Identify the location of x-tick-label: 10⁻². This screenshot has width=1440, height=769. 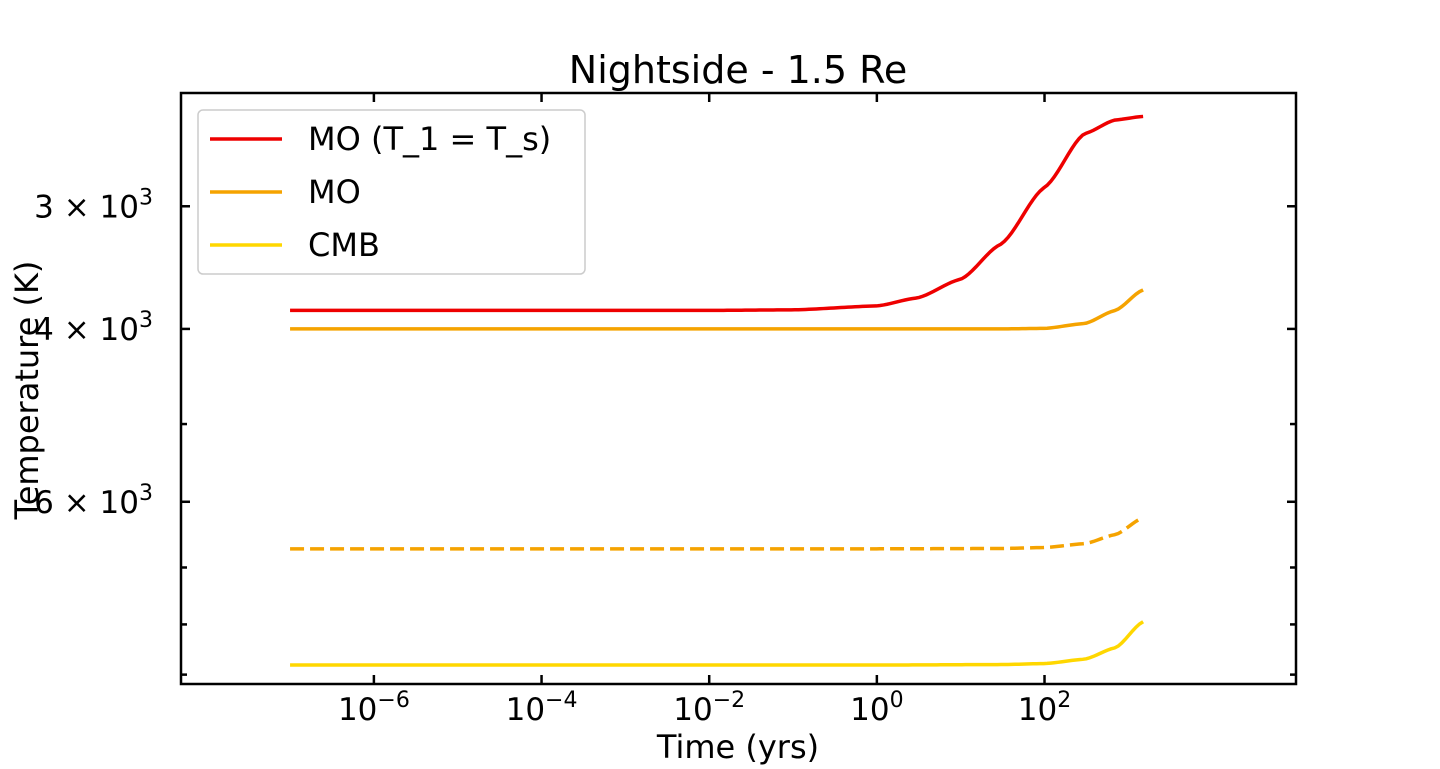
(709, 708).